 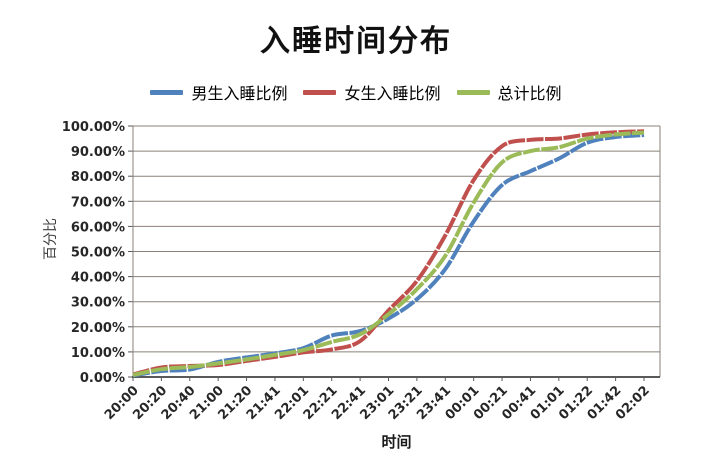 What do you see at coordinates (98, 227) in the screenshot?
I see `y-tick-label: 60.00%` at bounding box center [98, 227].